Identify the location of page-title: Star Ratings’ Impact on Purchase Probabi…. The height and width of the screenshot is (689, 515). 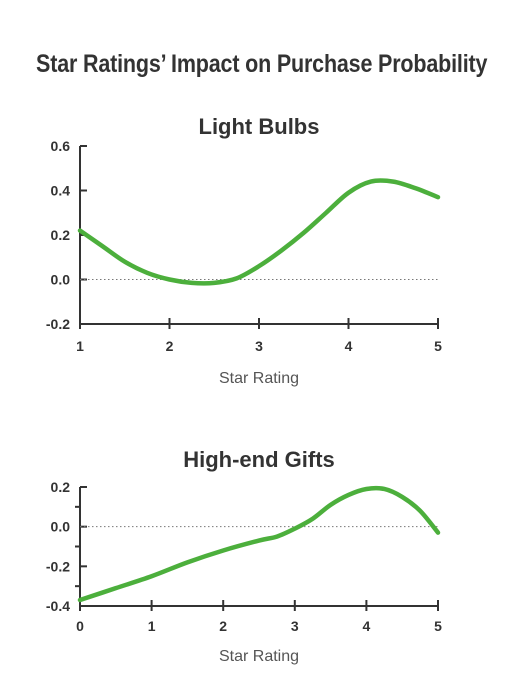
(262, 64).